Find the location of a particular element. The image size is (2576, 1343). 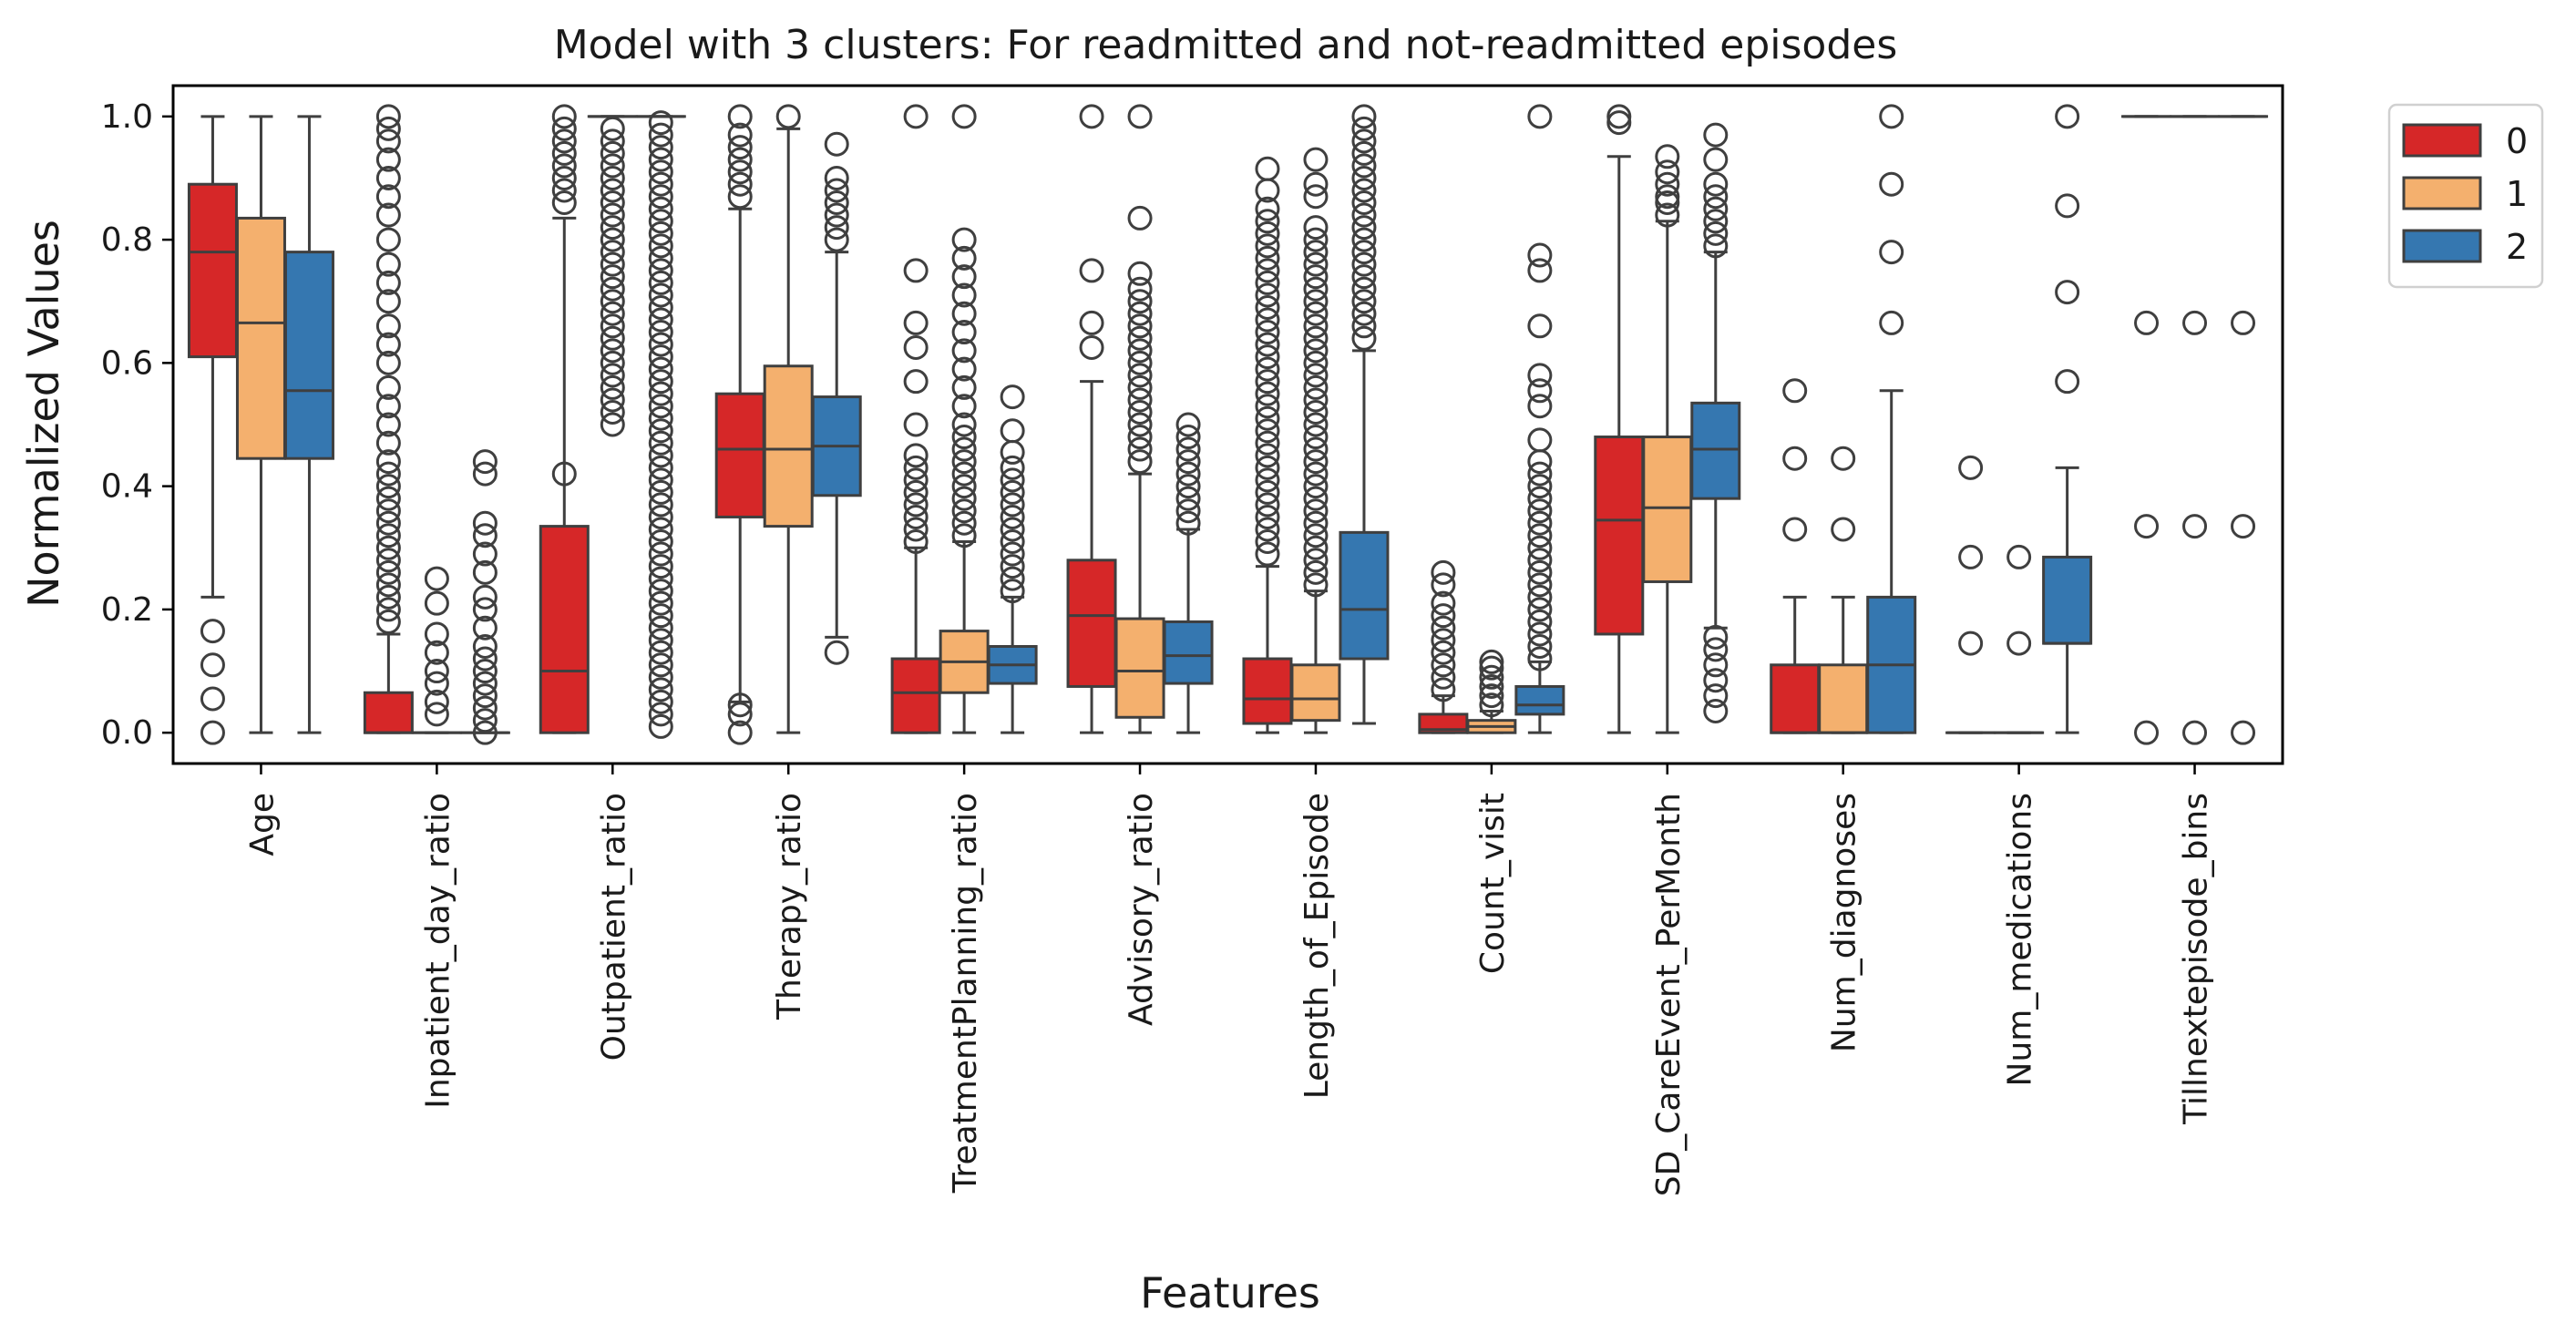

y-tick-label: 1.0 is located at coordinates (127, 117).